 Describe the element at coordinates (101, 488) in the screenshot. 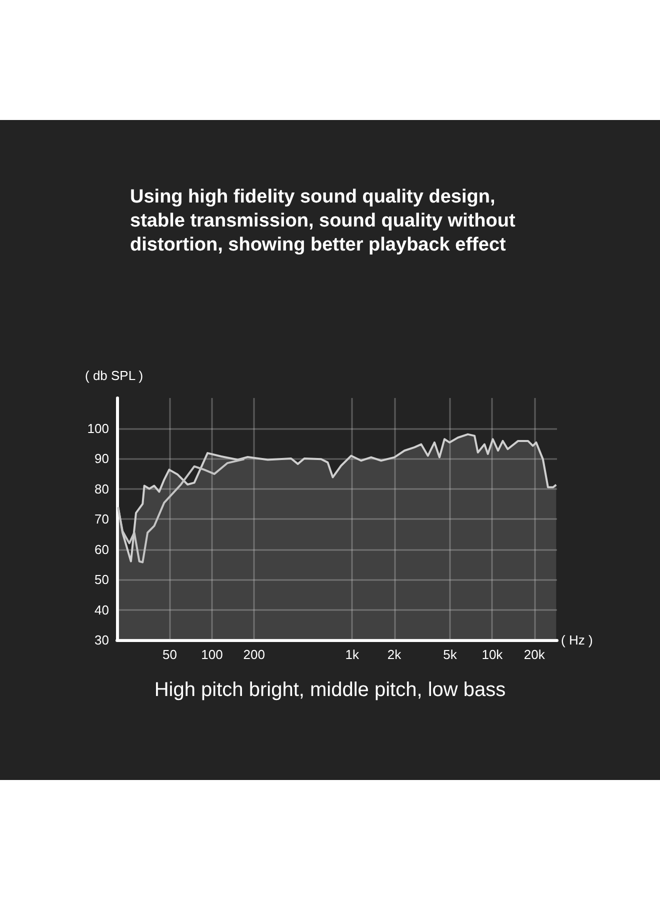

I see `y-tick-label: 80` at that location.